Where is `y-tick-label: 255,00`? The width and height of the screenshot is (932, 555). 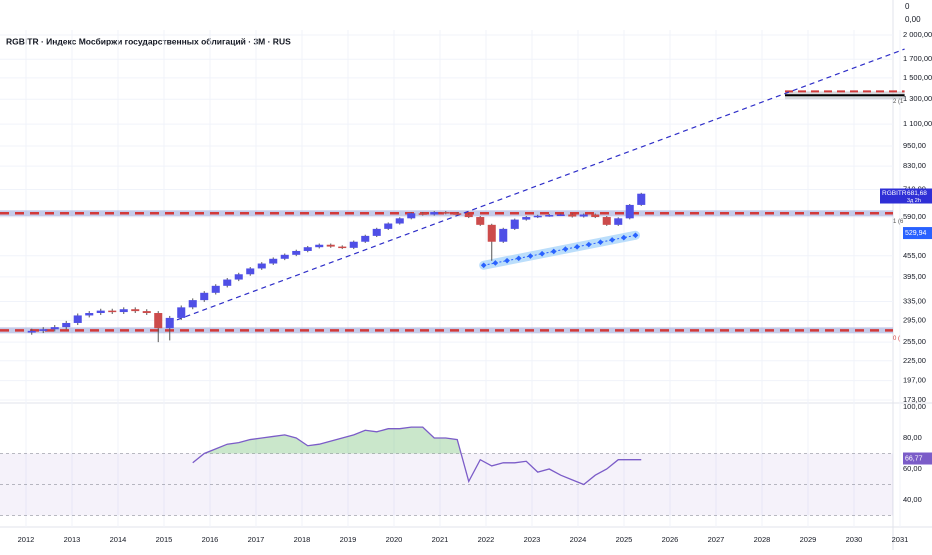 y-tick-label: 255,00 is located at coordinates (914, 341).